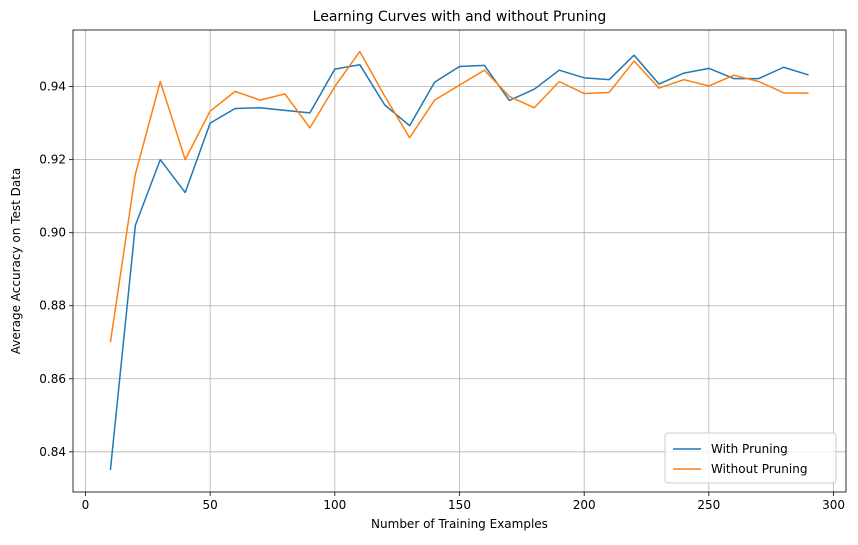  Describe the element at coordinates (749, 449) in the screenshot. I see `legend-label: With Pruning` at that location.